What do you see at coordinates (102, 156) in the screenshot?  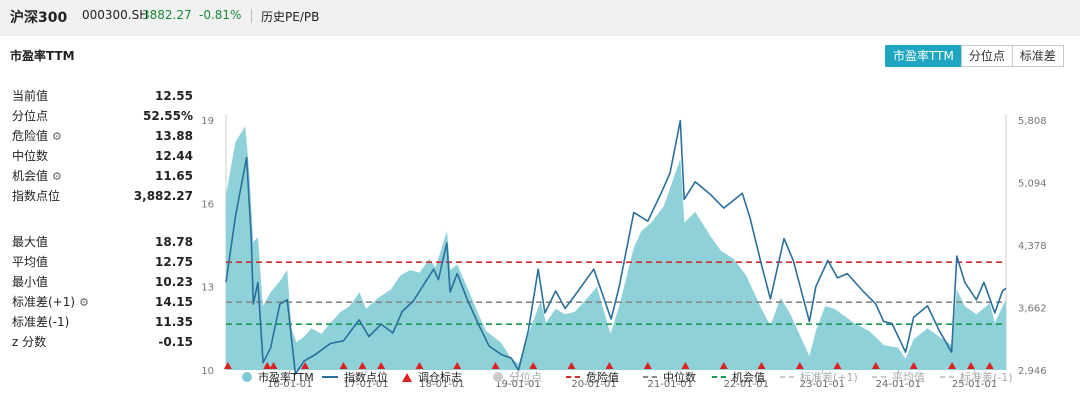 I see `stat-row: 中位数 12.44` at bounding box center [102, 156].